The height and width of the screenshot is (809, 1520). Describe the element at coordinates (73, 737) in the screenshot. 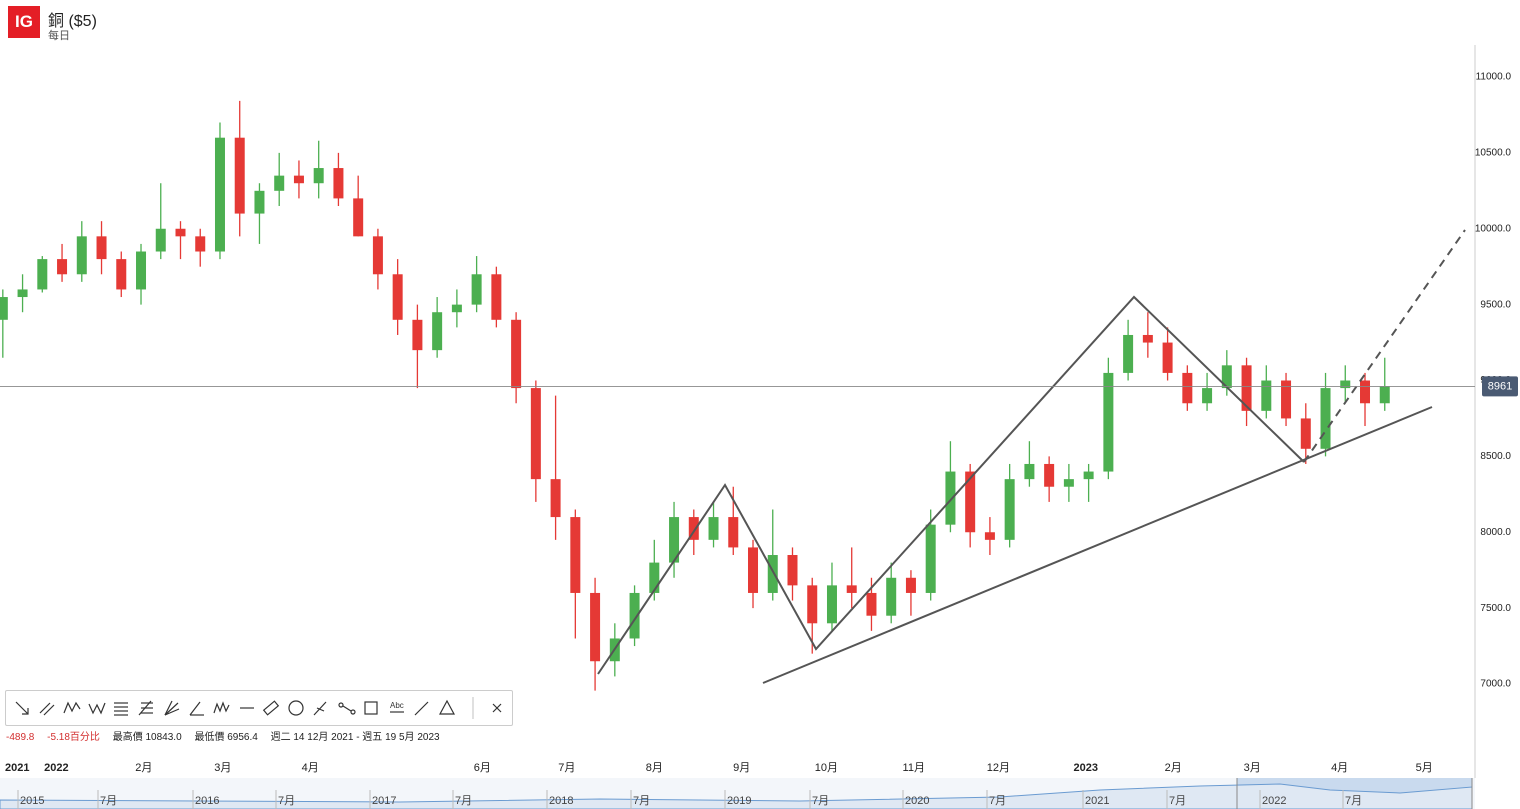

I see `change-percent: -5.18百分比` at that location.